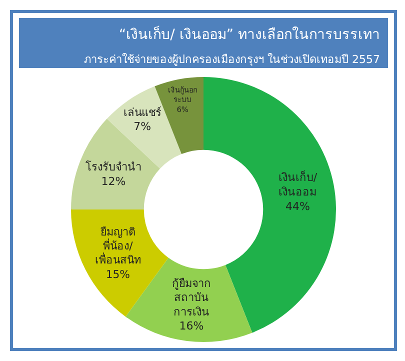  Describe the element at coordinates (113, 167) in the screenshot. I see `slice-label: โรงรับจำนำ` at that location.